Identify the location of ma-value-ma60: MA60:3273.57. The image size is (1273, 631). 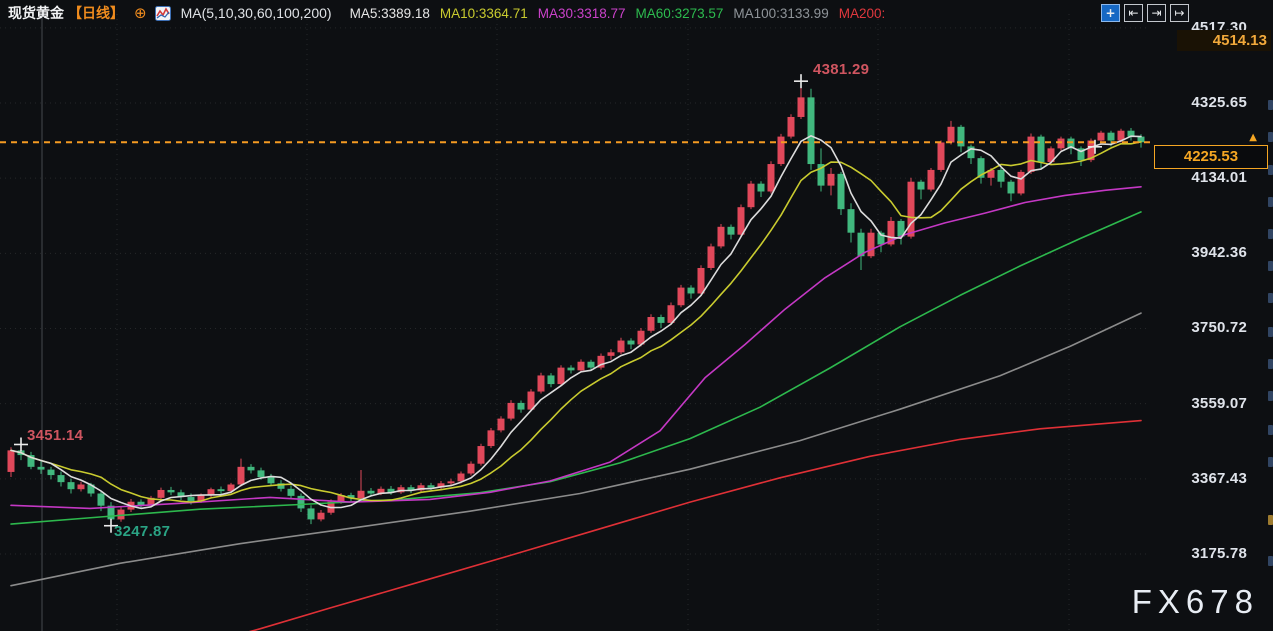
(679, 13).